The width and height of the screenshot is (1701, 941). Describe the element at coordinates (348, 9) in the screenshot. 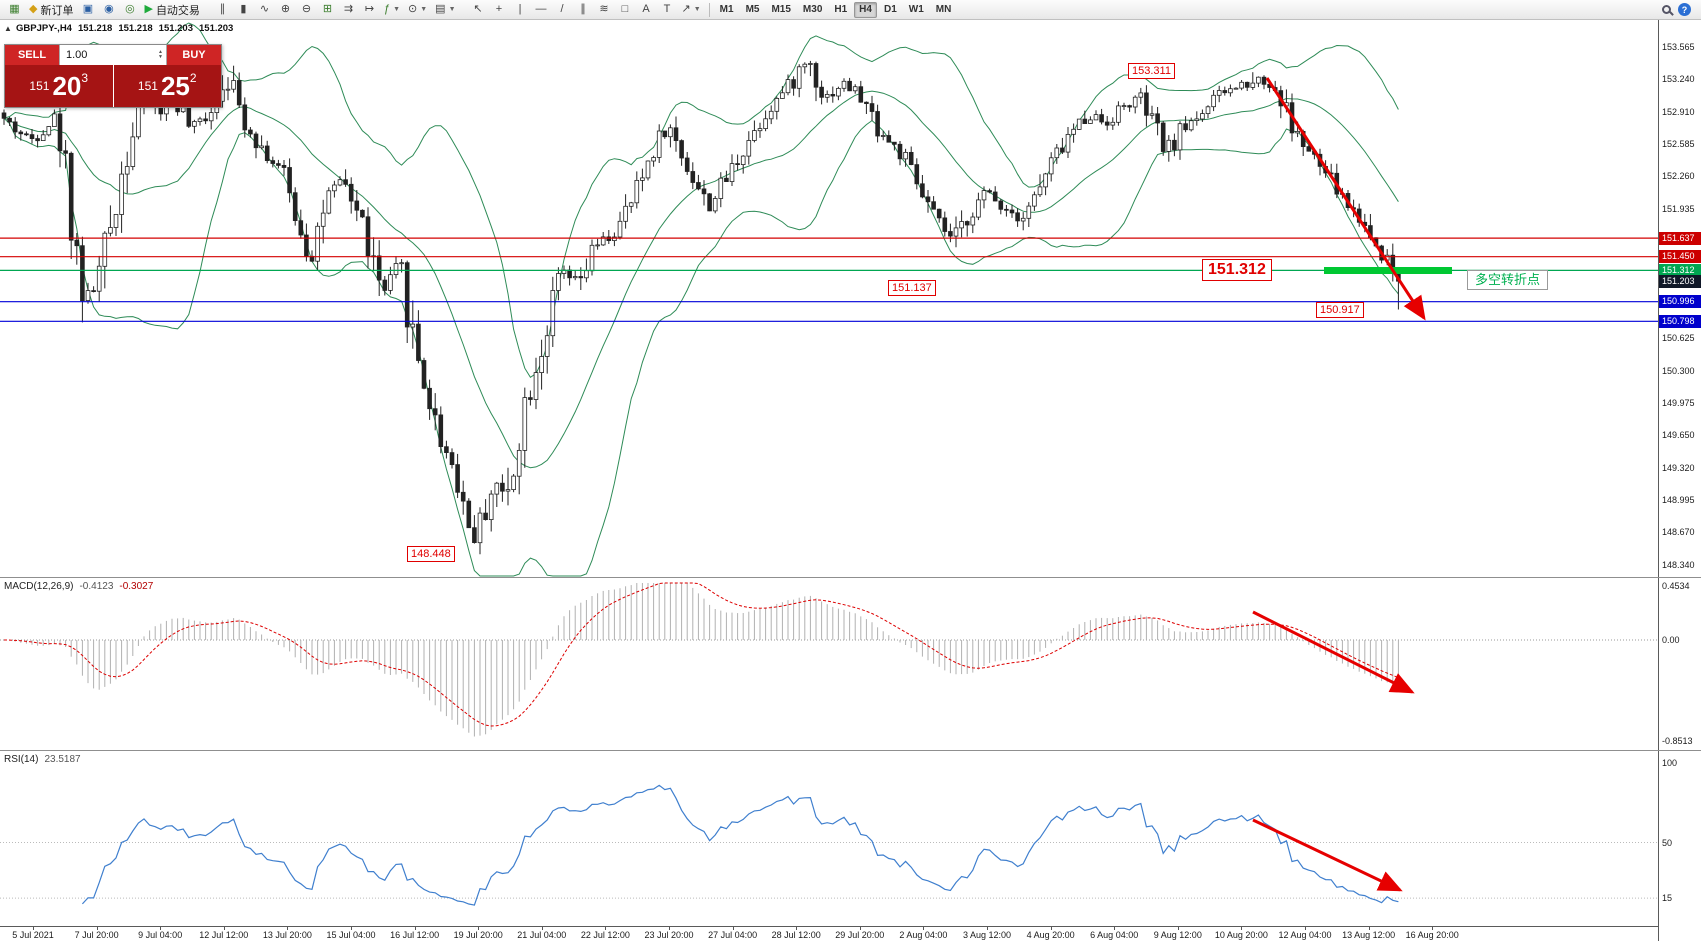

I see `auto-scroll-icon: ⇉` at that location.